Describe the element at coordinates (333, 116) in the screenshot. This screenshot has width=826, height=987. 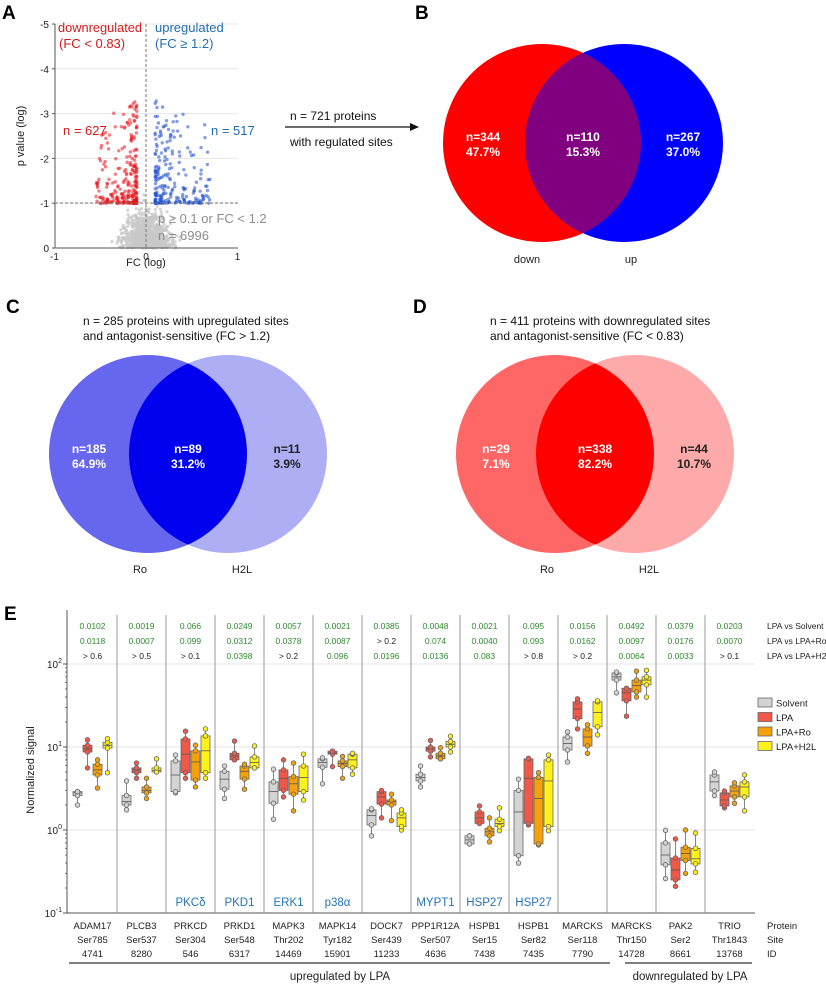
I see `arrow-text-1: n = 721 proteins` at that location.